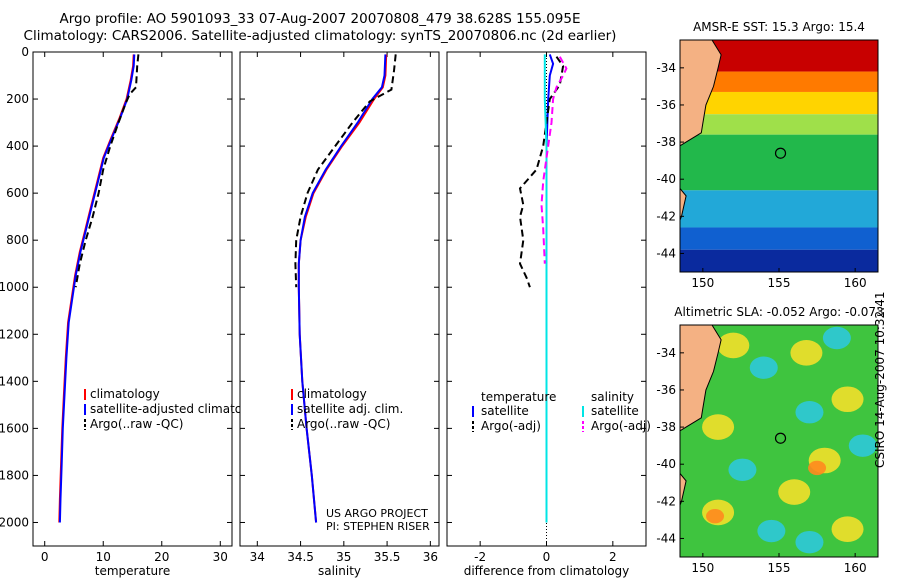 Image resolution: width=900 pixels, height=580 pixels. What do you see at coordinates (779, 27) in the screenshot?
I see `map-title: AMSR-E SST: 15.3 Argo: 15.4` at bounding box center [779, 27].